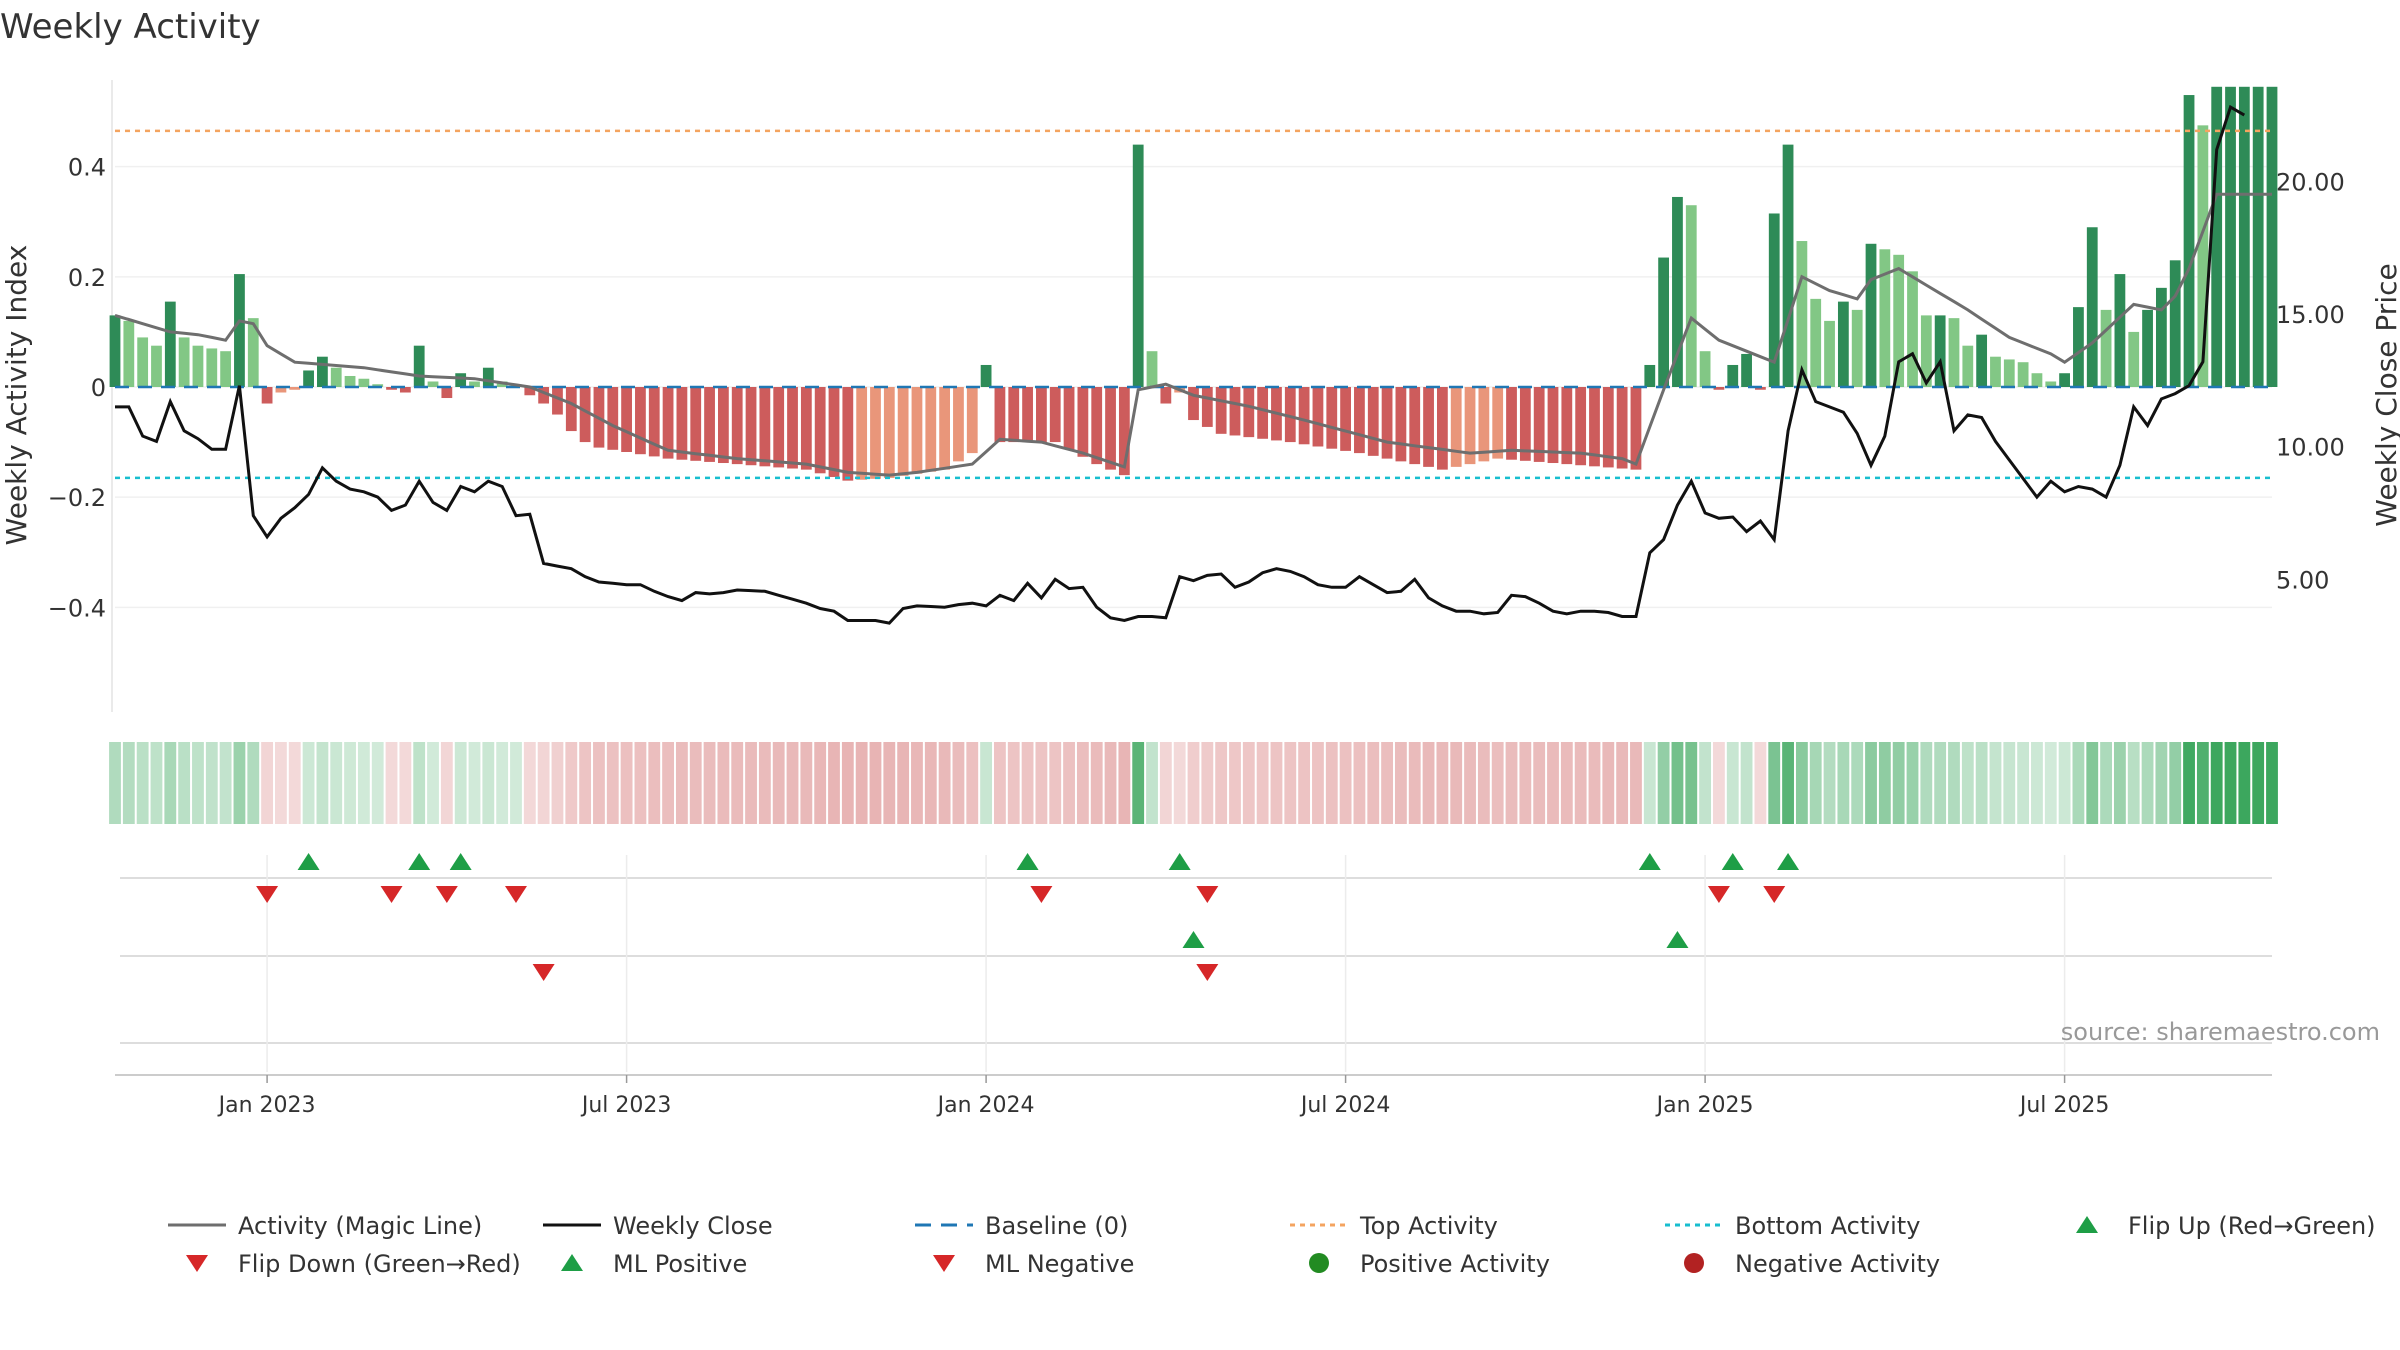  What do you see at coordinates (77, 608) in the screenshot?
I see `y-tick-label: −0.4` at bounding box center [77, 608].